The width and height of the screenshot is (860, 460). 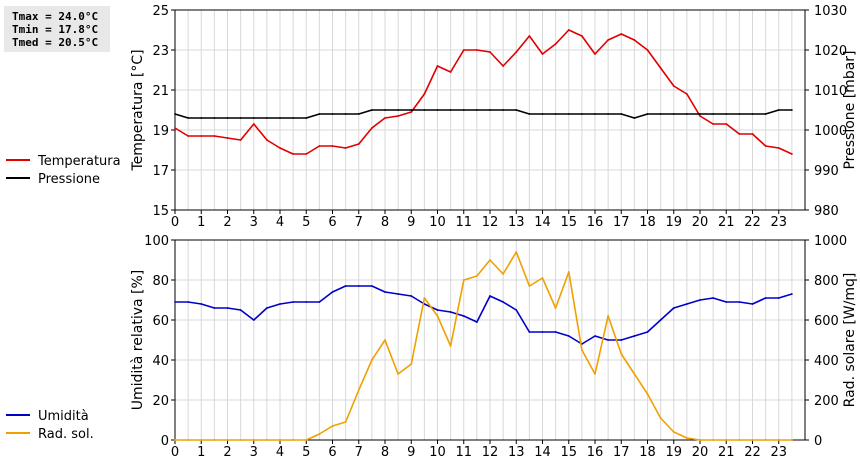 I want to click on y2-tick-label: 1020, so click(x=830, y=51).